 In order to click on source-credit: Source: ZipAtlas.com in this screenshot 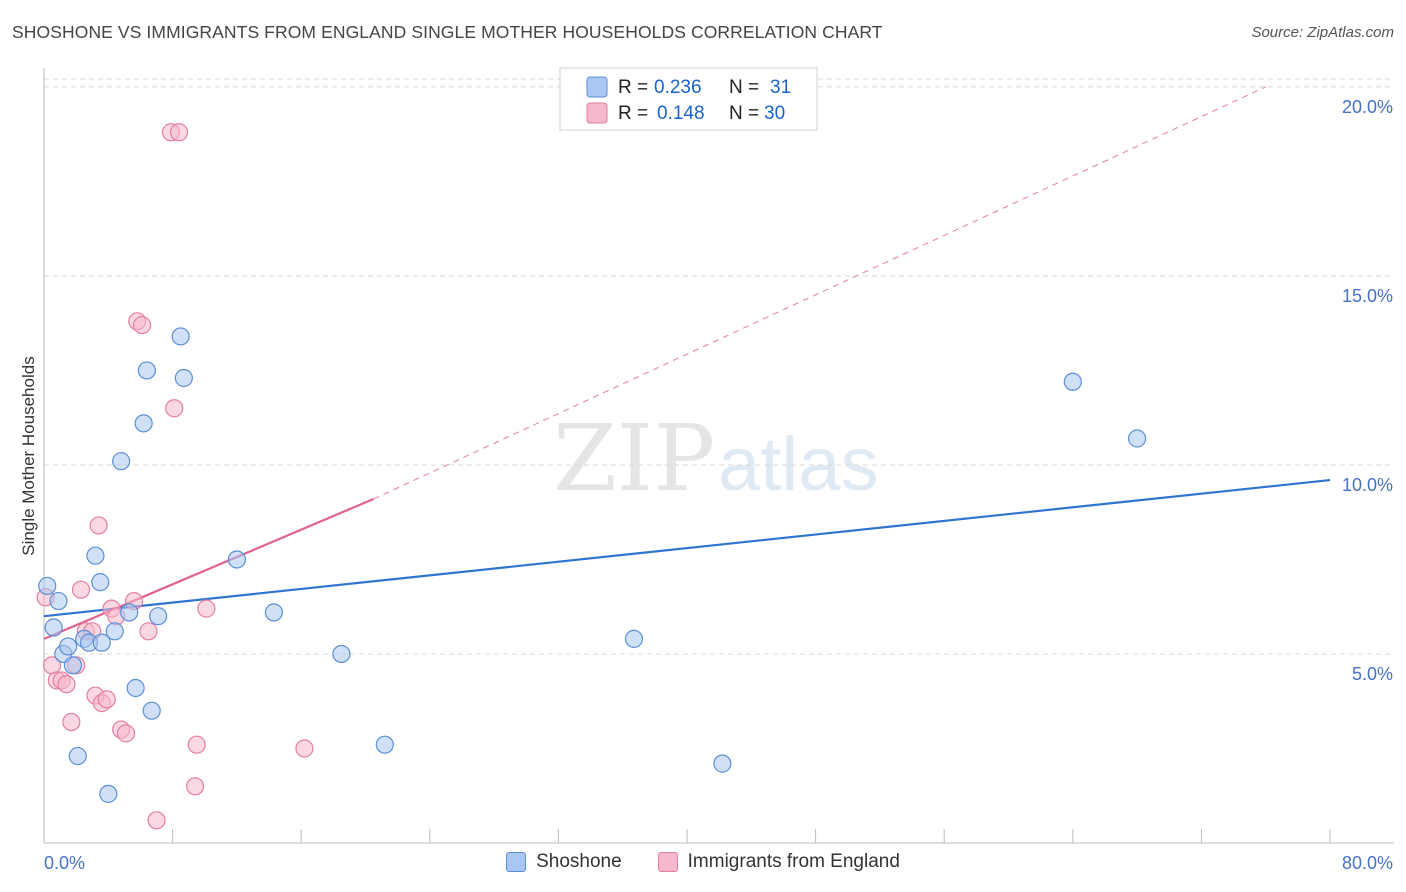, I will do `click(1322, 32)`.